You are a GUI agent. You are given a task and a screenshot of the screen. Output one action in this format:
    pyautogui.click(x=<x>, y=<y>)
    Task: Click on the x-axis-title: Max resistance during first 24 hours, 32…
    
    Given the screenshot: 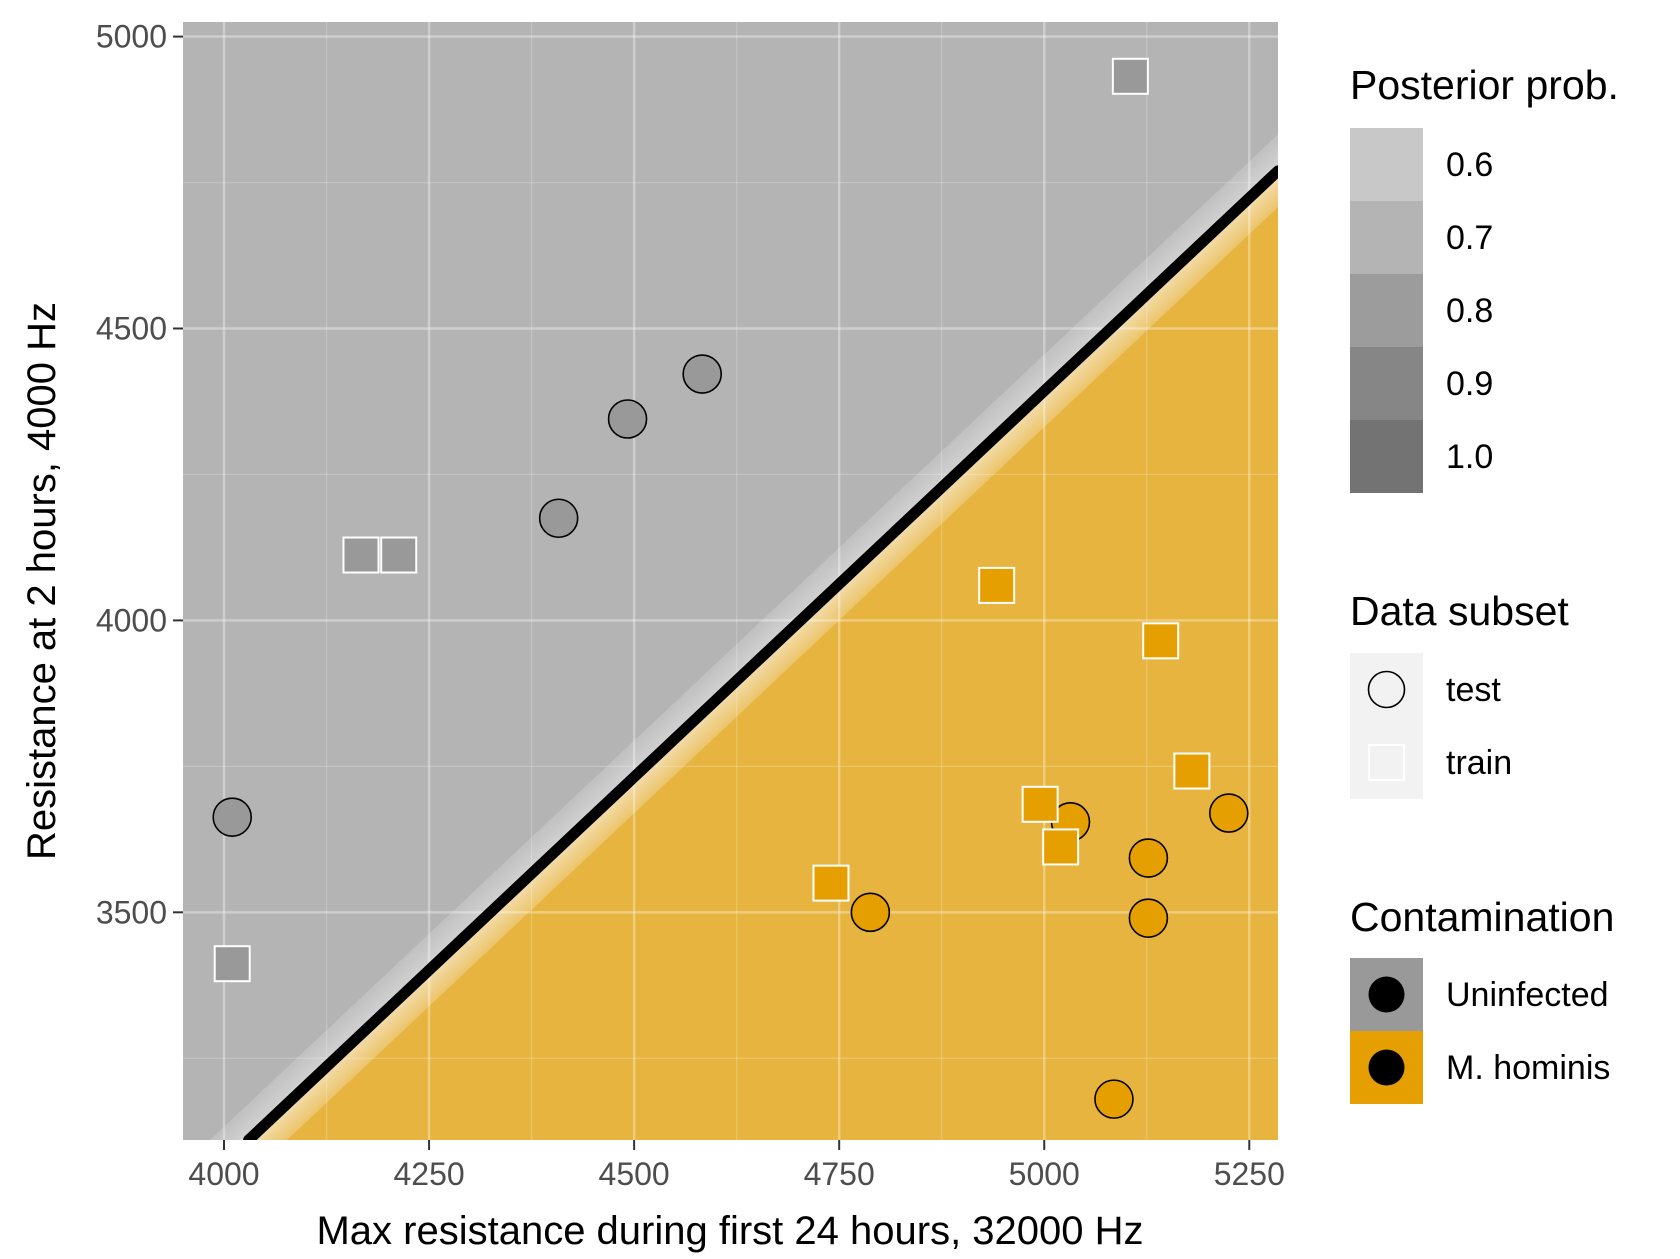 What is the action you would take?
    pyautogui.click(x=729, y=1231)
    